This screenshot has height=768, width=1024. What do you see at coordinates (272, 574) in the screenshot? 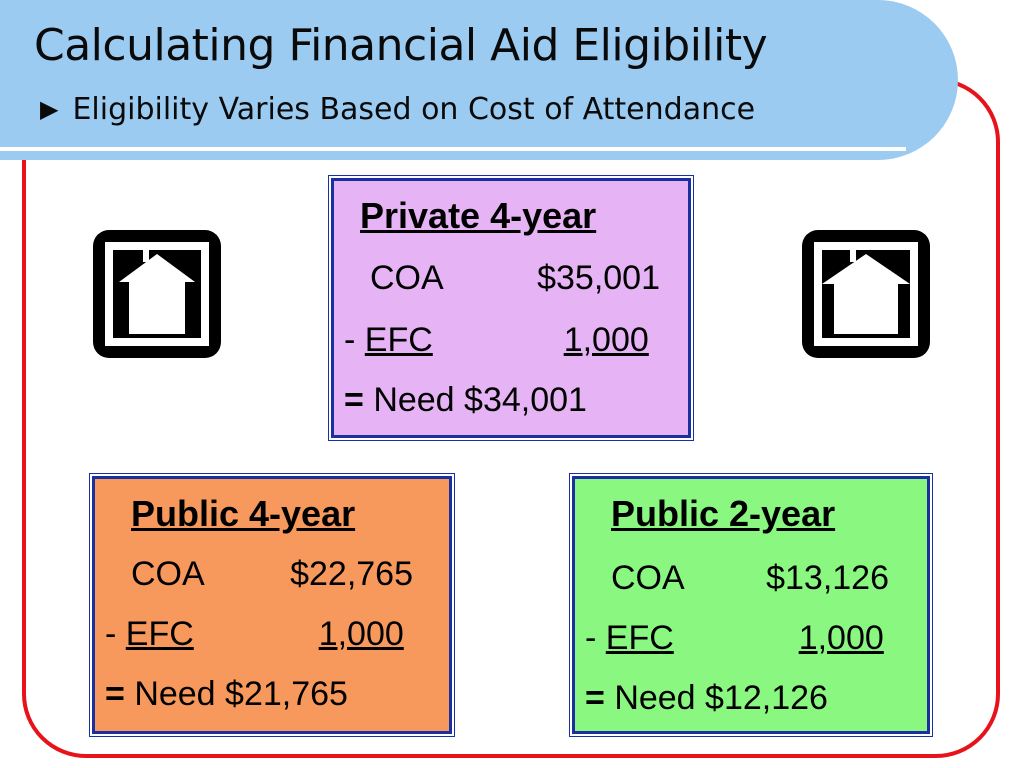
I see `coa-row: COA $22,765` at bounding box center [272, 574].